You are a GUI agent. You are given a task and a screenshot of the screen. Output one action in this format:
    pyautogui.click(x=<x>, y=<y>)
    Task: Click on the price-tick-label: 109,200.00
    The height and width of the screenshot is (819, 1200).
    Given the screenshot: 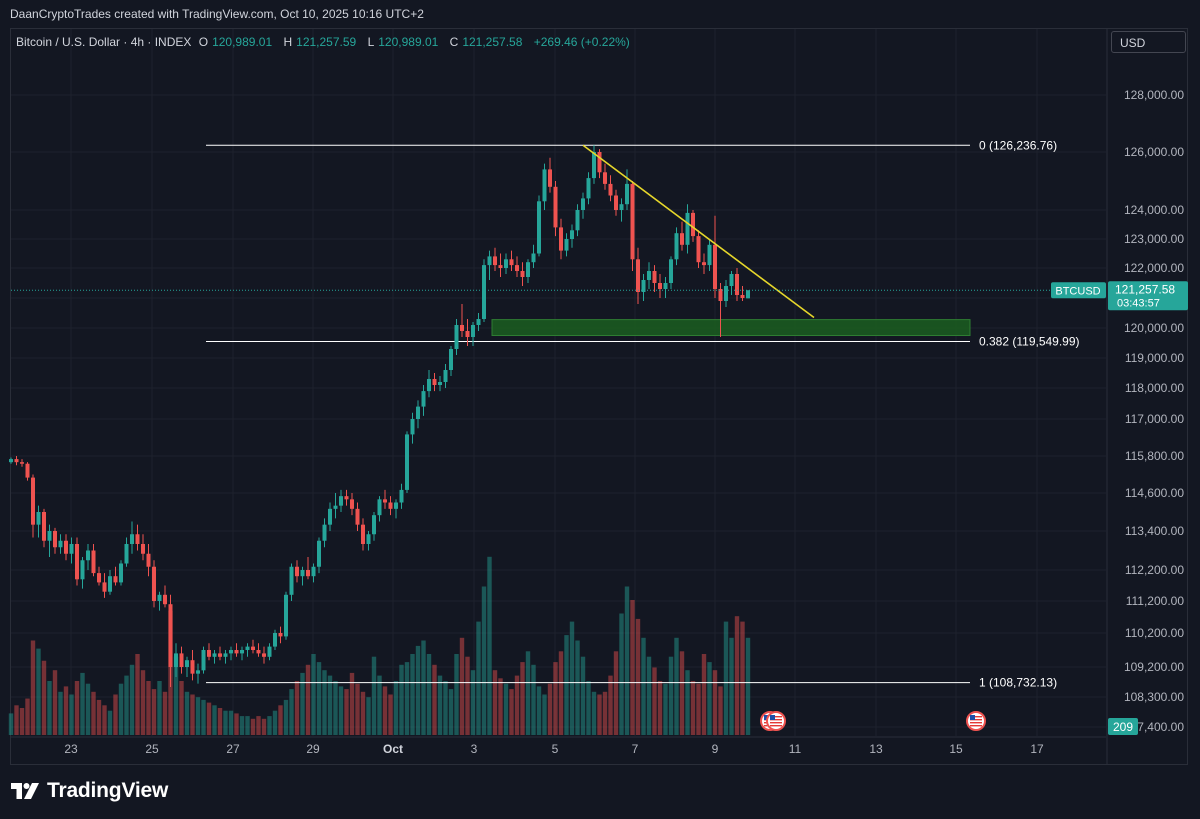 What is the action you would take?
    pyautogui.click(x=1154, y=667)
    